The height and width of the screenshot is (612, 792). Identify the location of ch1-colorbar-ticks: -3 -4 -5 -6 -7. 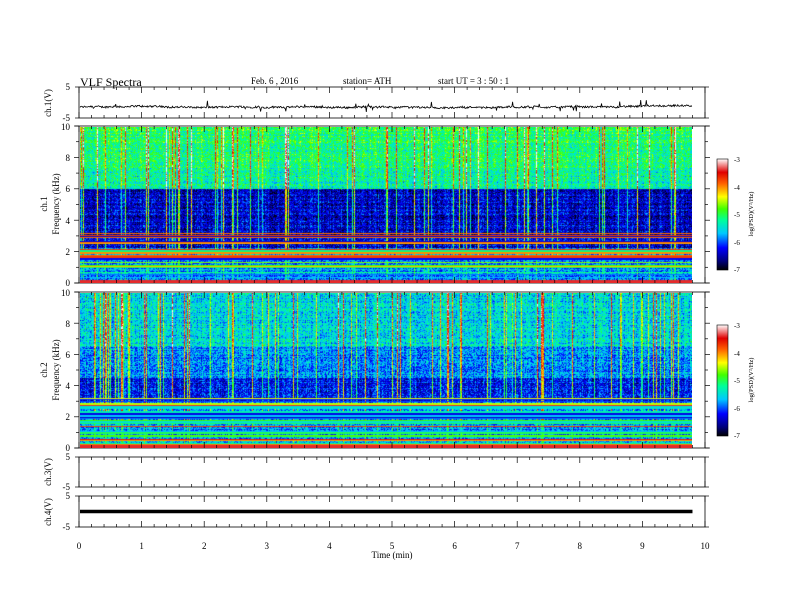
(737, 215).